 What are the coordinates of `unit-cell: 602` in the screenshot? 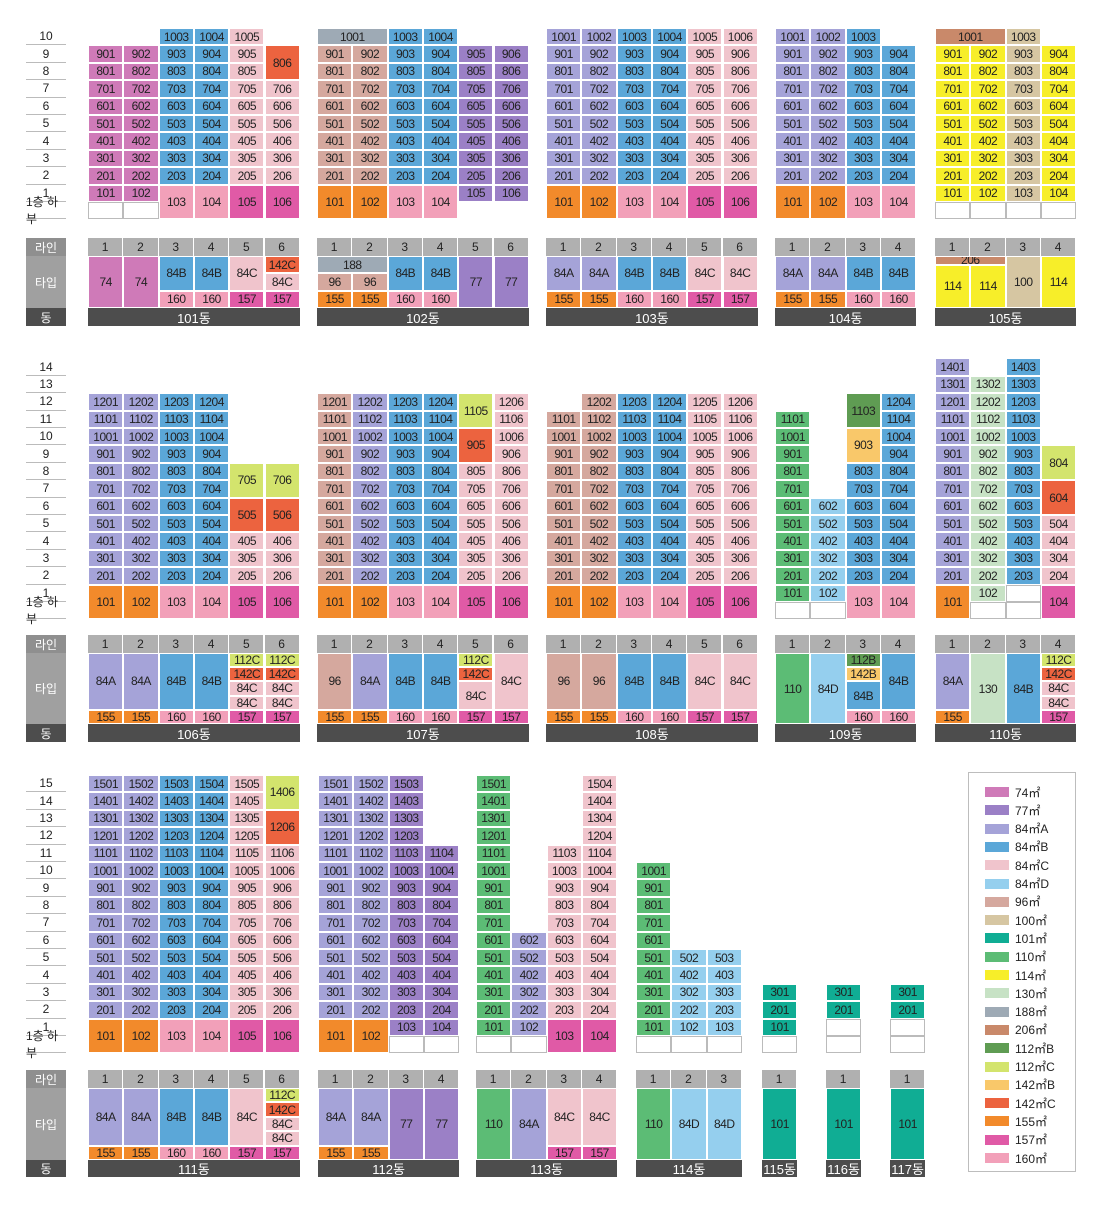 It's located at (529, 940).